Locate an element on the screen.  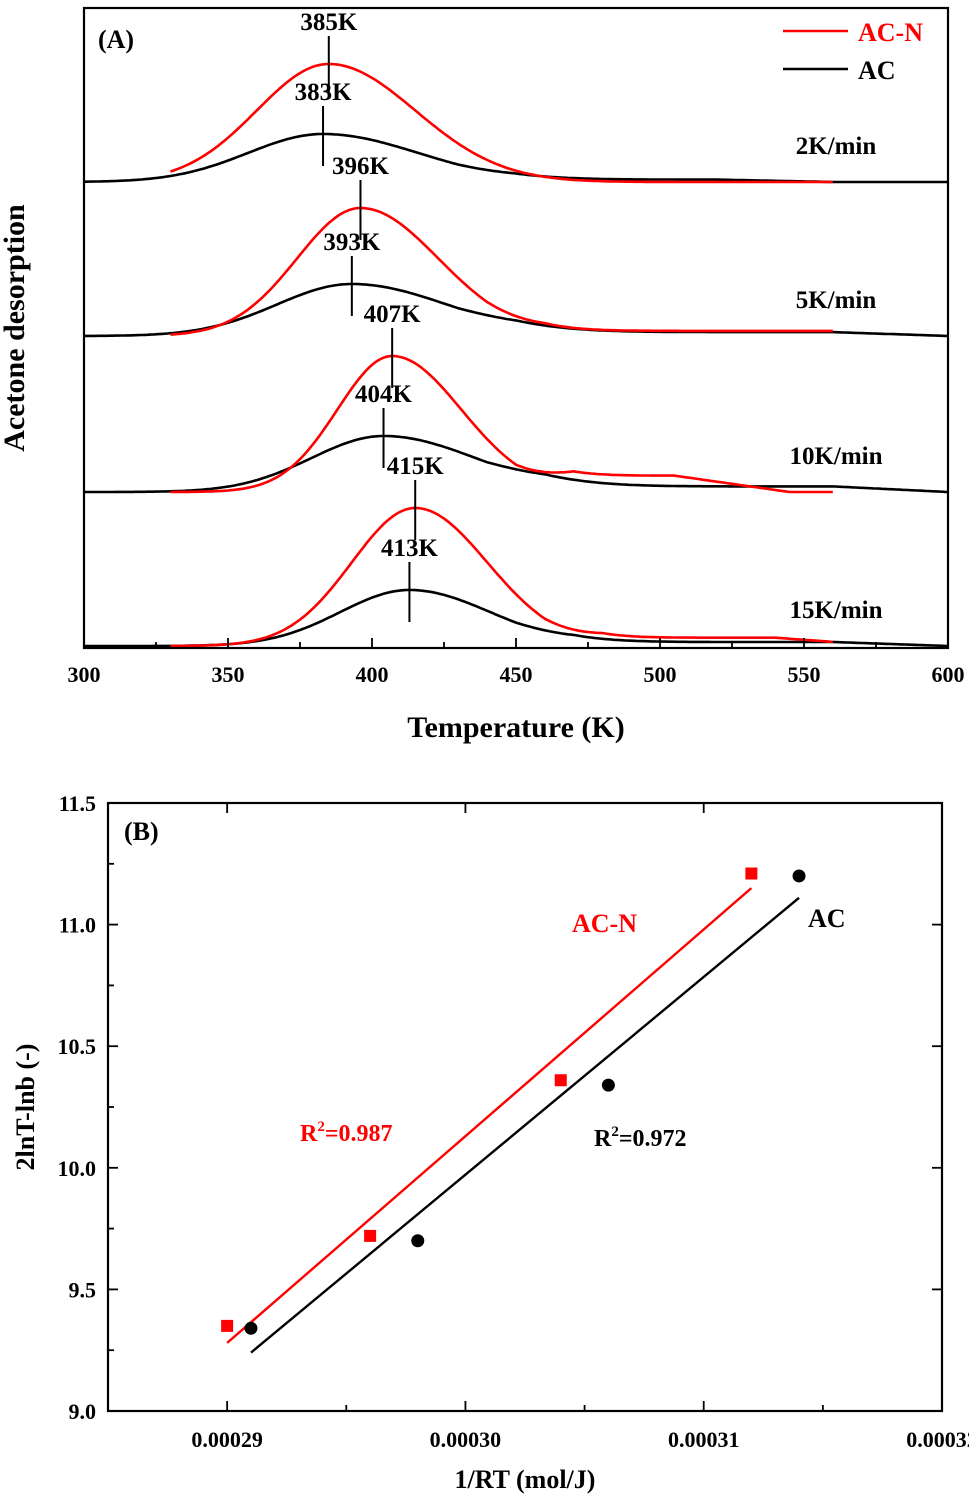
panel-b-label: (B) is located at coordinates (141, 831).